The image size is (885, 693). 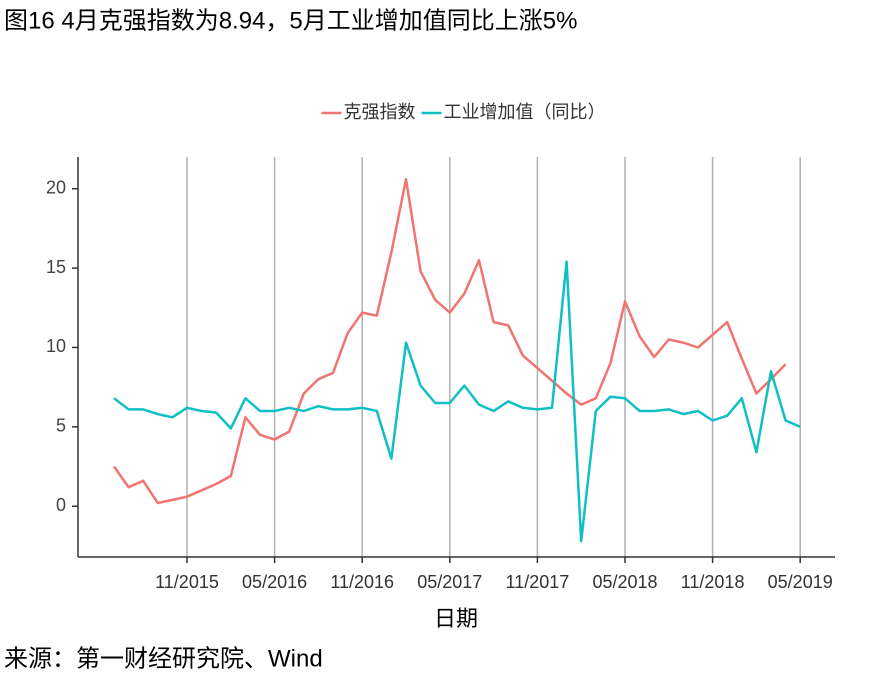 I want to click on x-tick-label: 05/2017, so click(x=449, y=582).